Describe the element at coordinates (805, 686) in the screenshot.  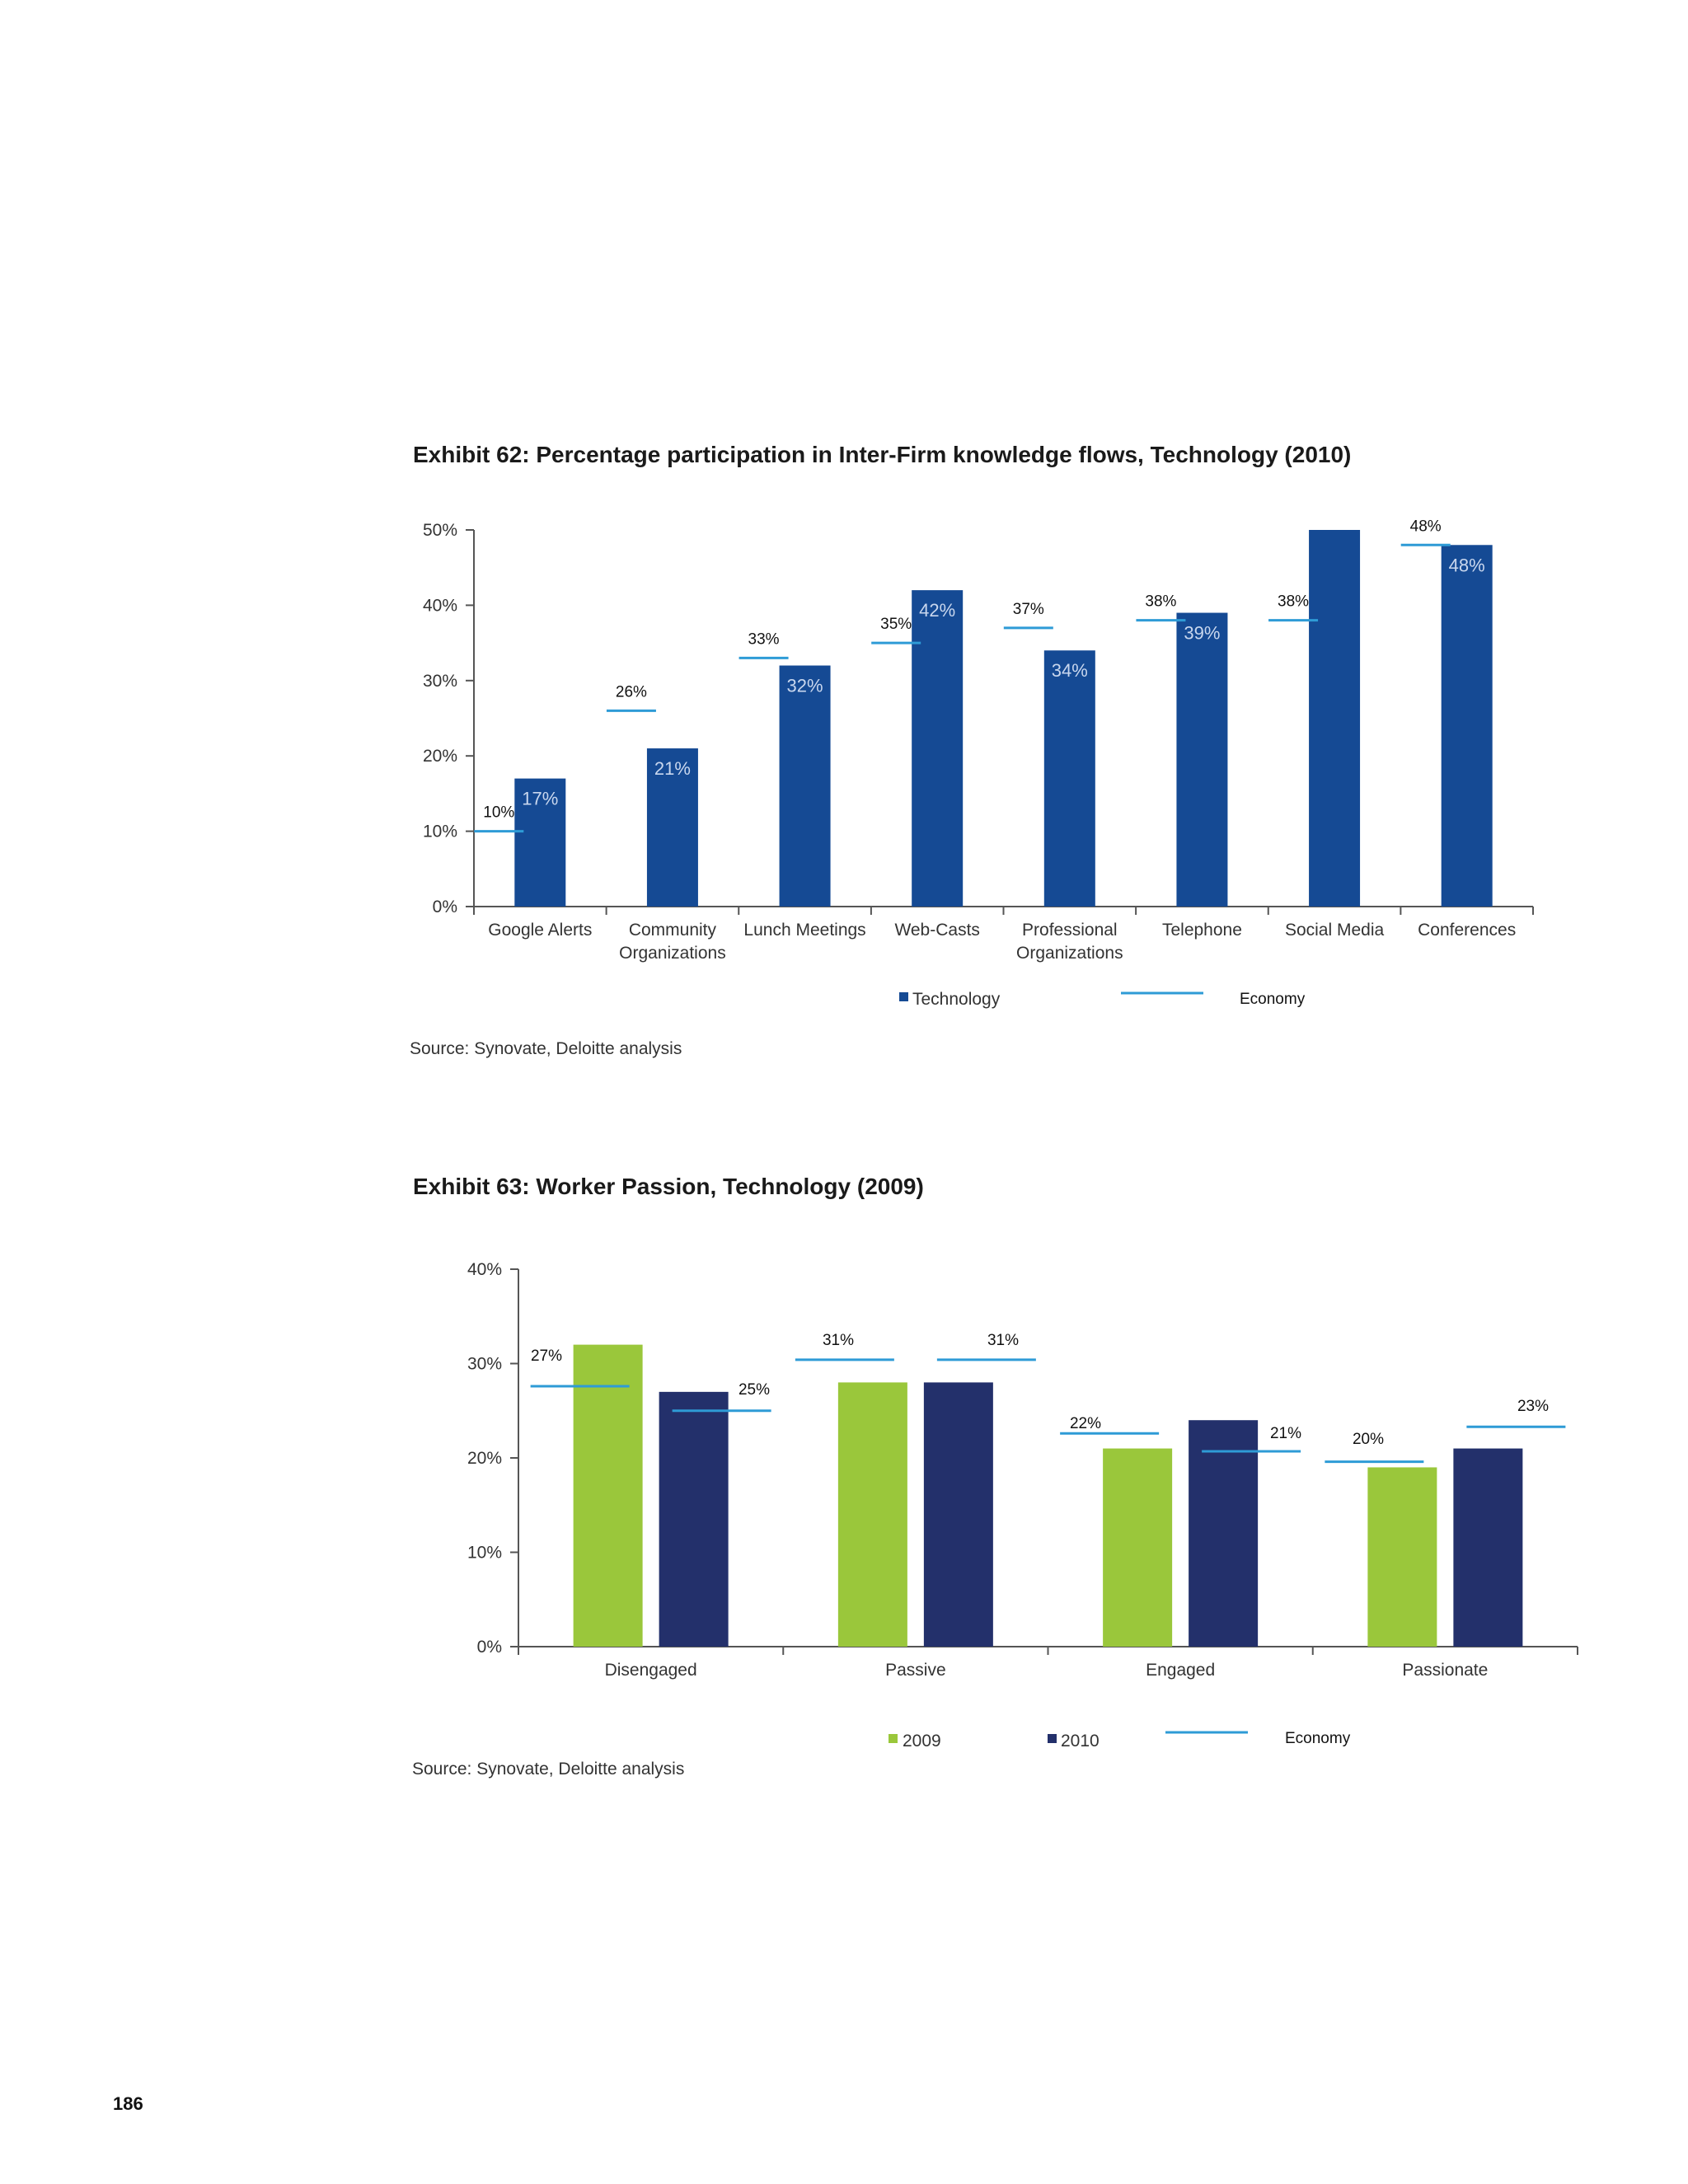
I see `bar-value-label: 32%` at that location.